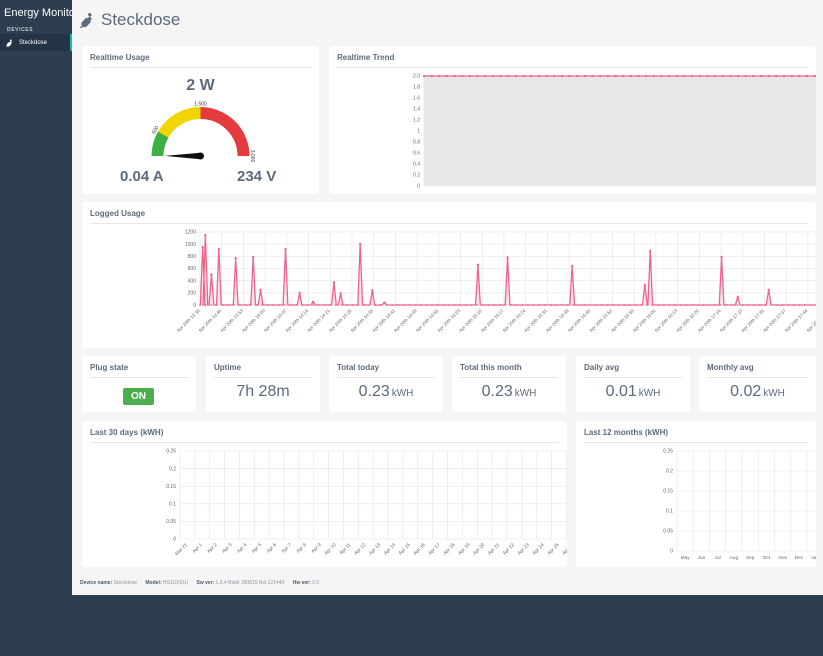 The width and height of the screenshot is (823, 656). What do you see at coordinates (41, 13) in the screenshot?
I see `app-title: Energy Monitor` at bounding box center [41, 13].